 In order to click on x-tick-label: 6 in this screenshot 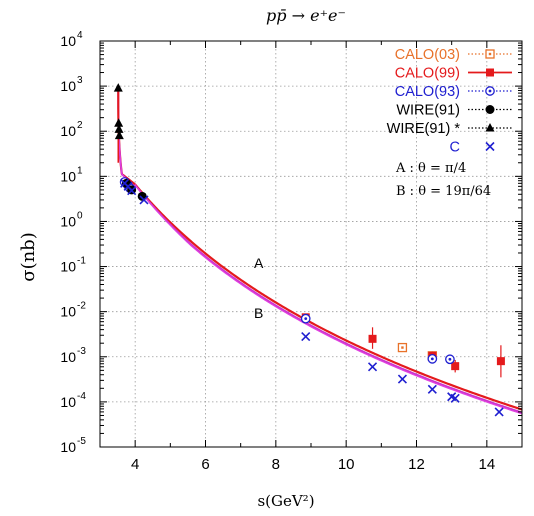, I will do `click(205, 464)`.